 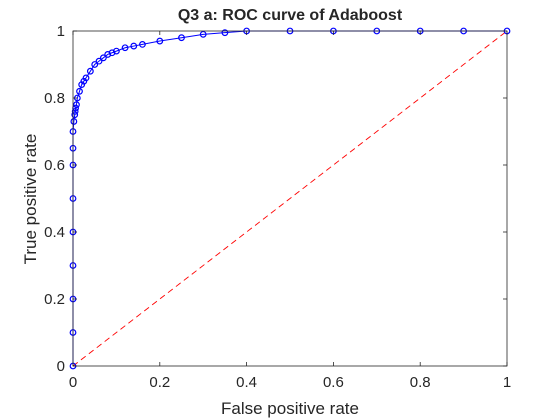 I want to click on y-tick-label: 0.4, so click(x=54, y=232).